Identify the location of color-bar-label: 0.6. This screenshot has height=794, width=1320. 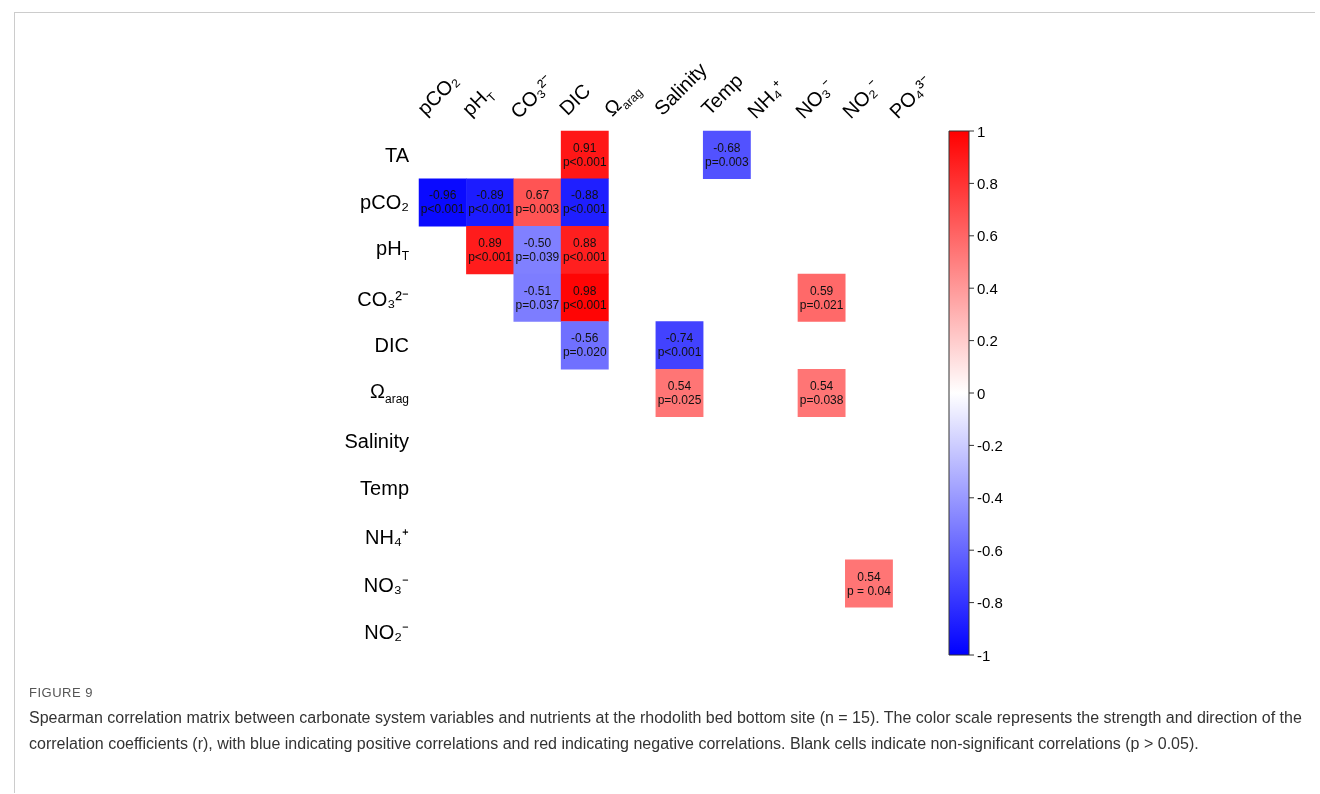
(987, 236).